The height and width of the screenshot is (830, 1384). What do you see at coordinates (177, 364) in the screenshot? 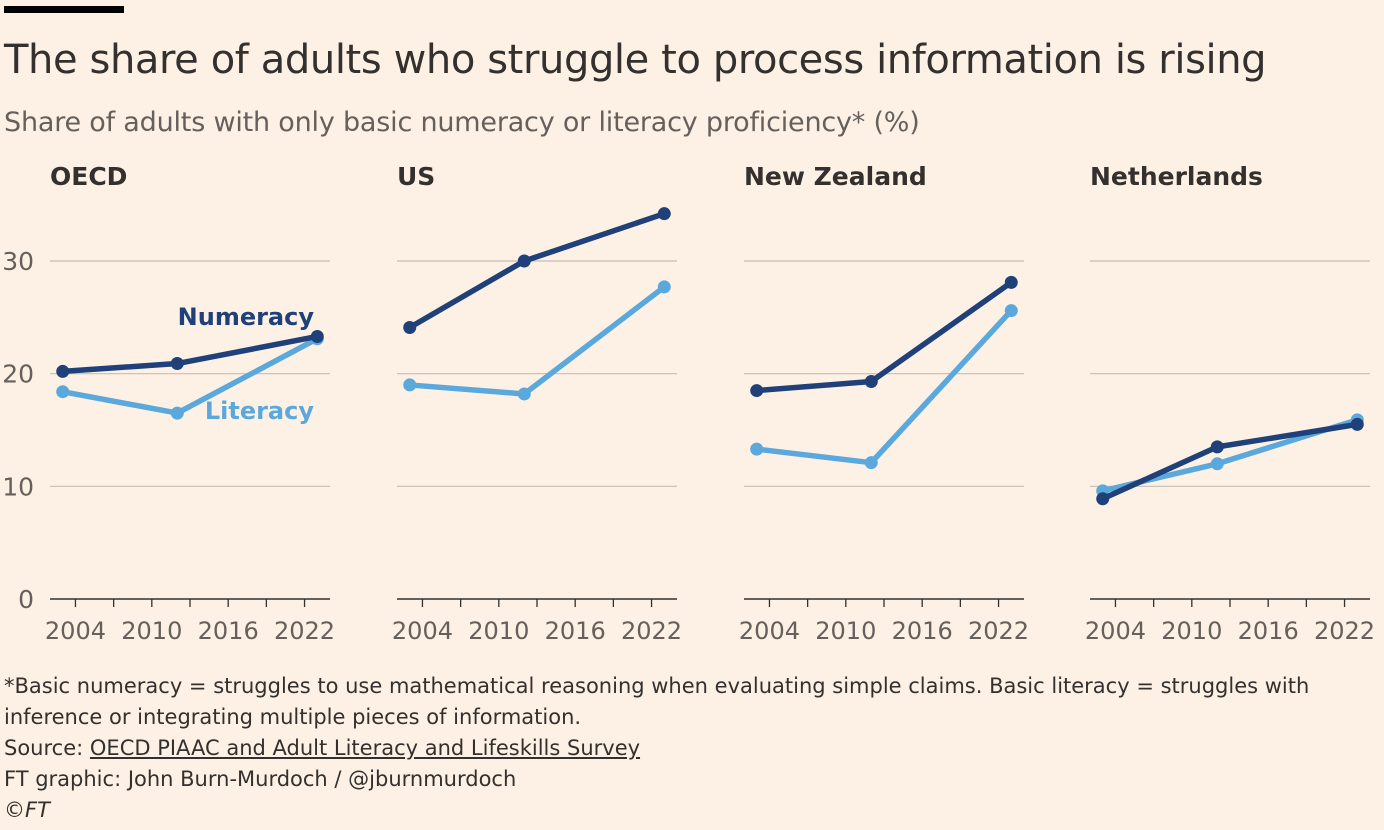
I see `data-point-oecd-numeracy-2012` at bounding box center [177, 364].